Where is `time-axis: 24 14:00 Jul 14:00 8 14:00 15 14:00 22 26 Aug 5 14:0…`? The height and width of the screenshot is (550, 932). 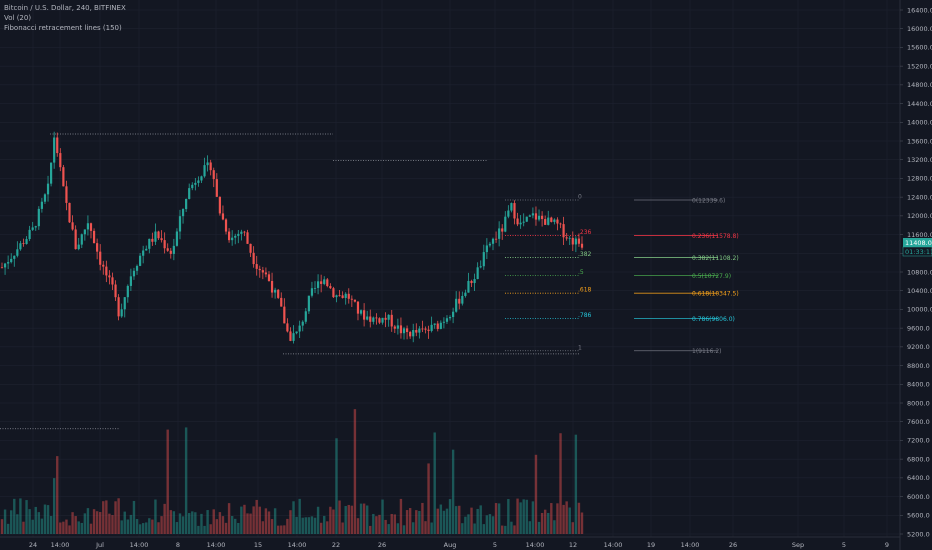
time-axis: 24 14:00 Jul 14:00 8 14:00 15 14:00 22 26 Aug 5 14:0… is located at coordinates (450, 542).